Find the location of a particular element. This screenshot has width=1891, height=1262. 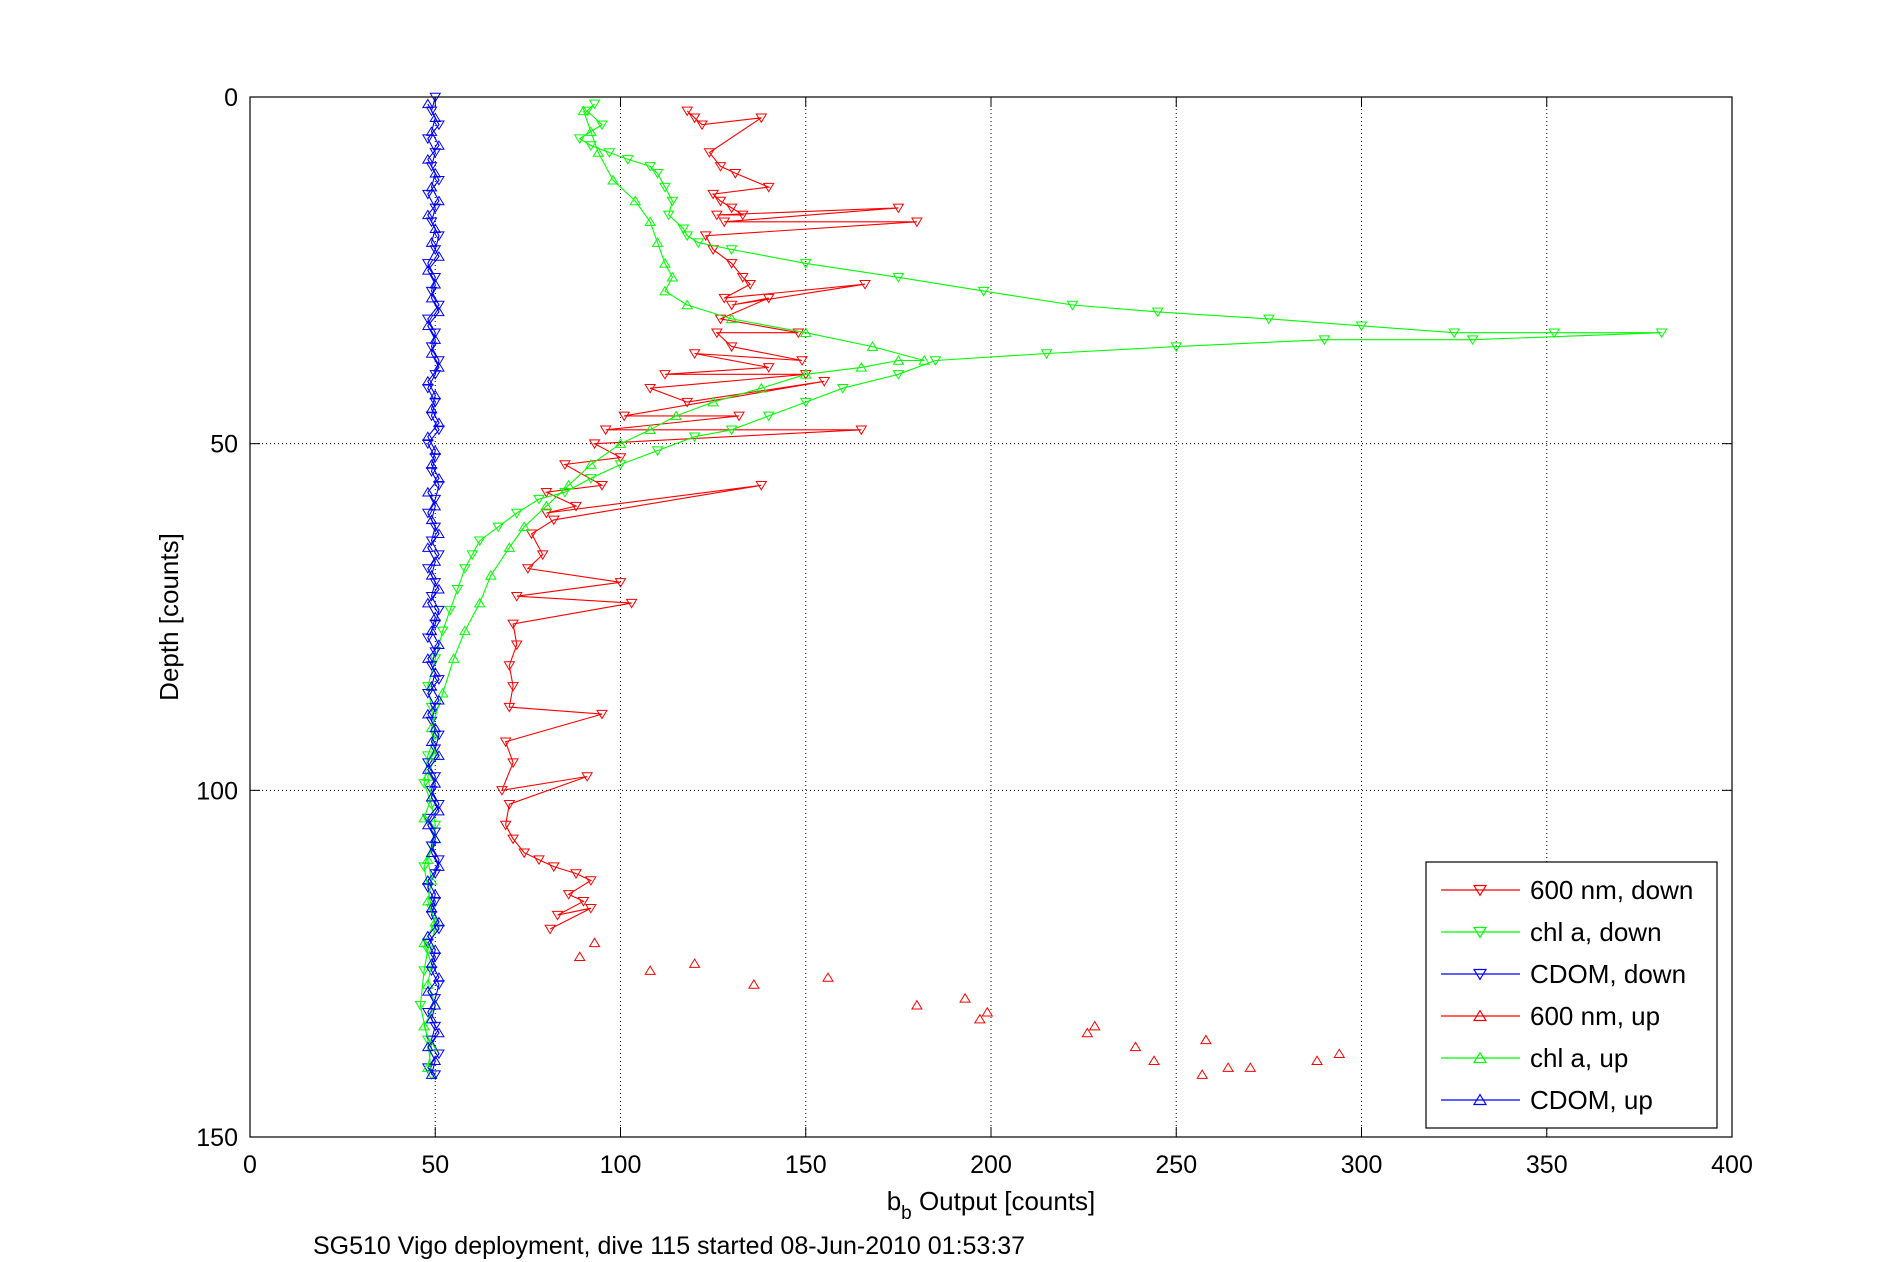

legend-entry: CDOM, down is located at coordinates (1563, 974).